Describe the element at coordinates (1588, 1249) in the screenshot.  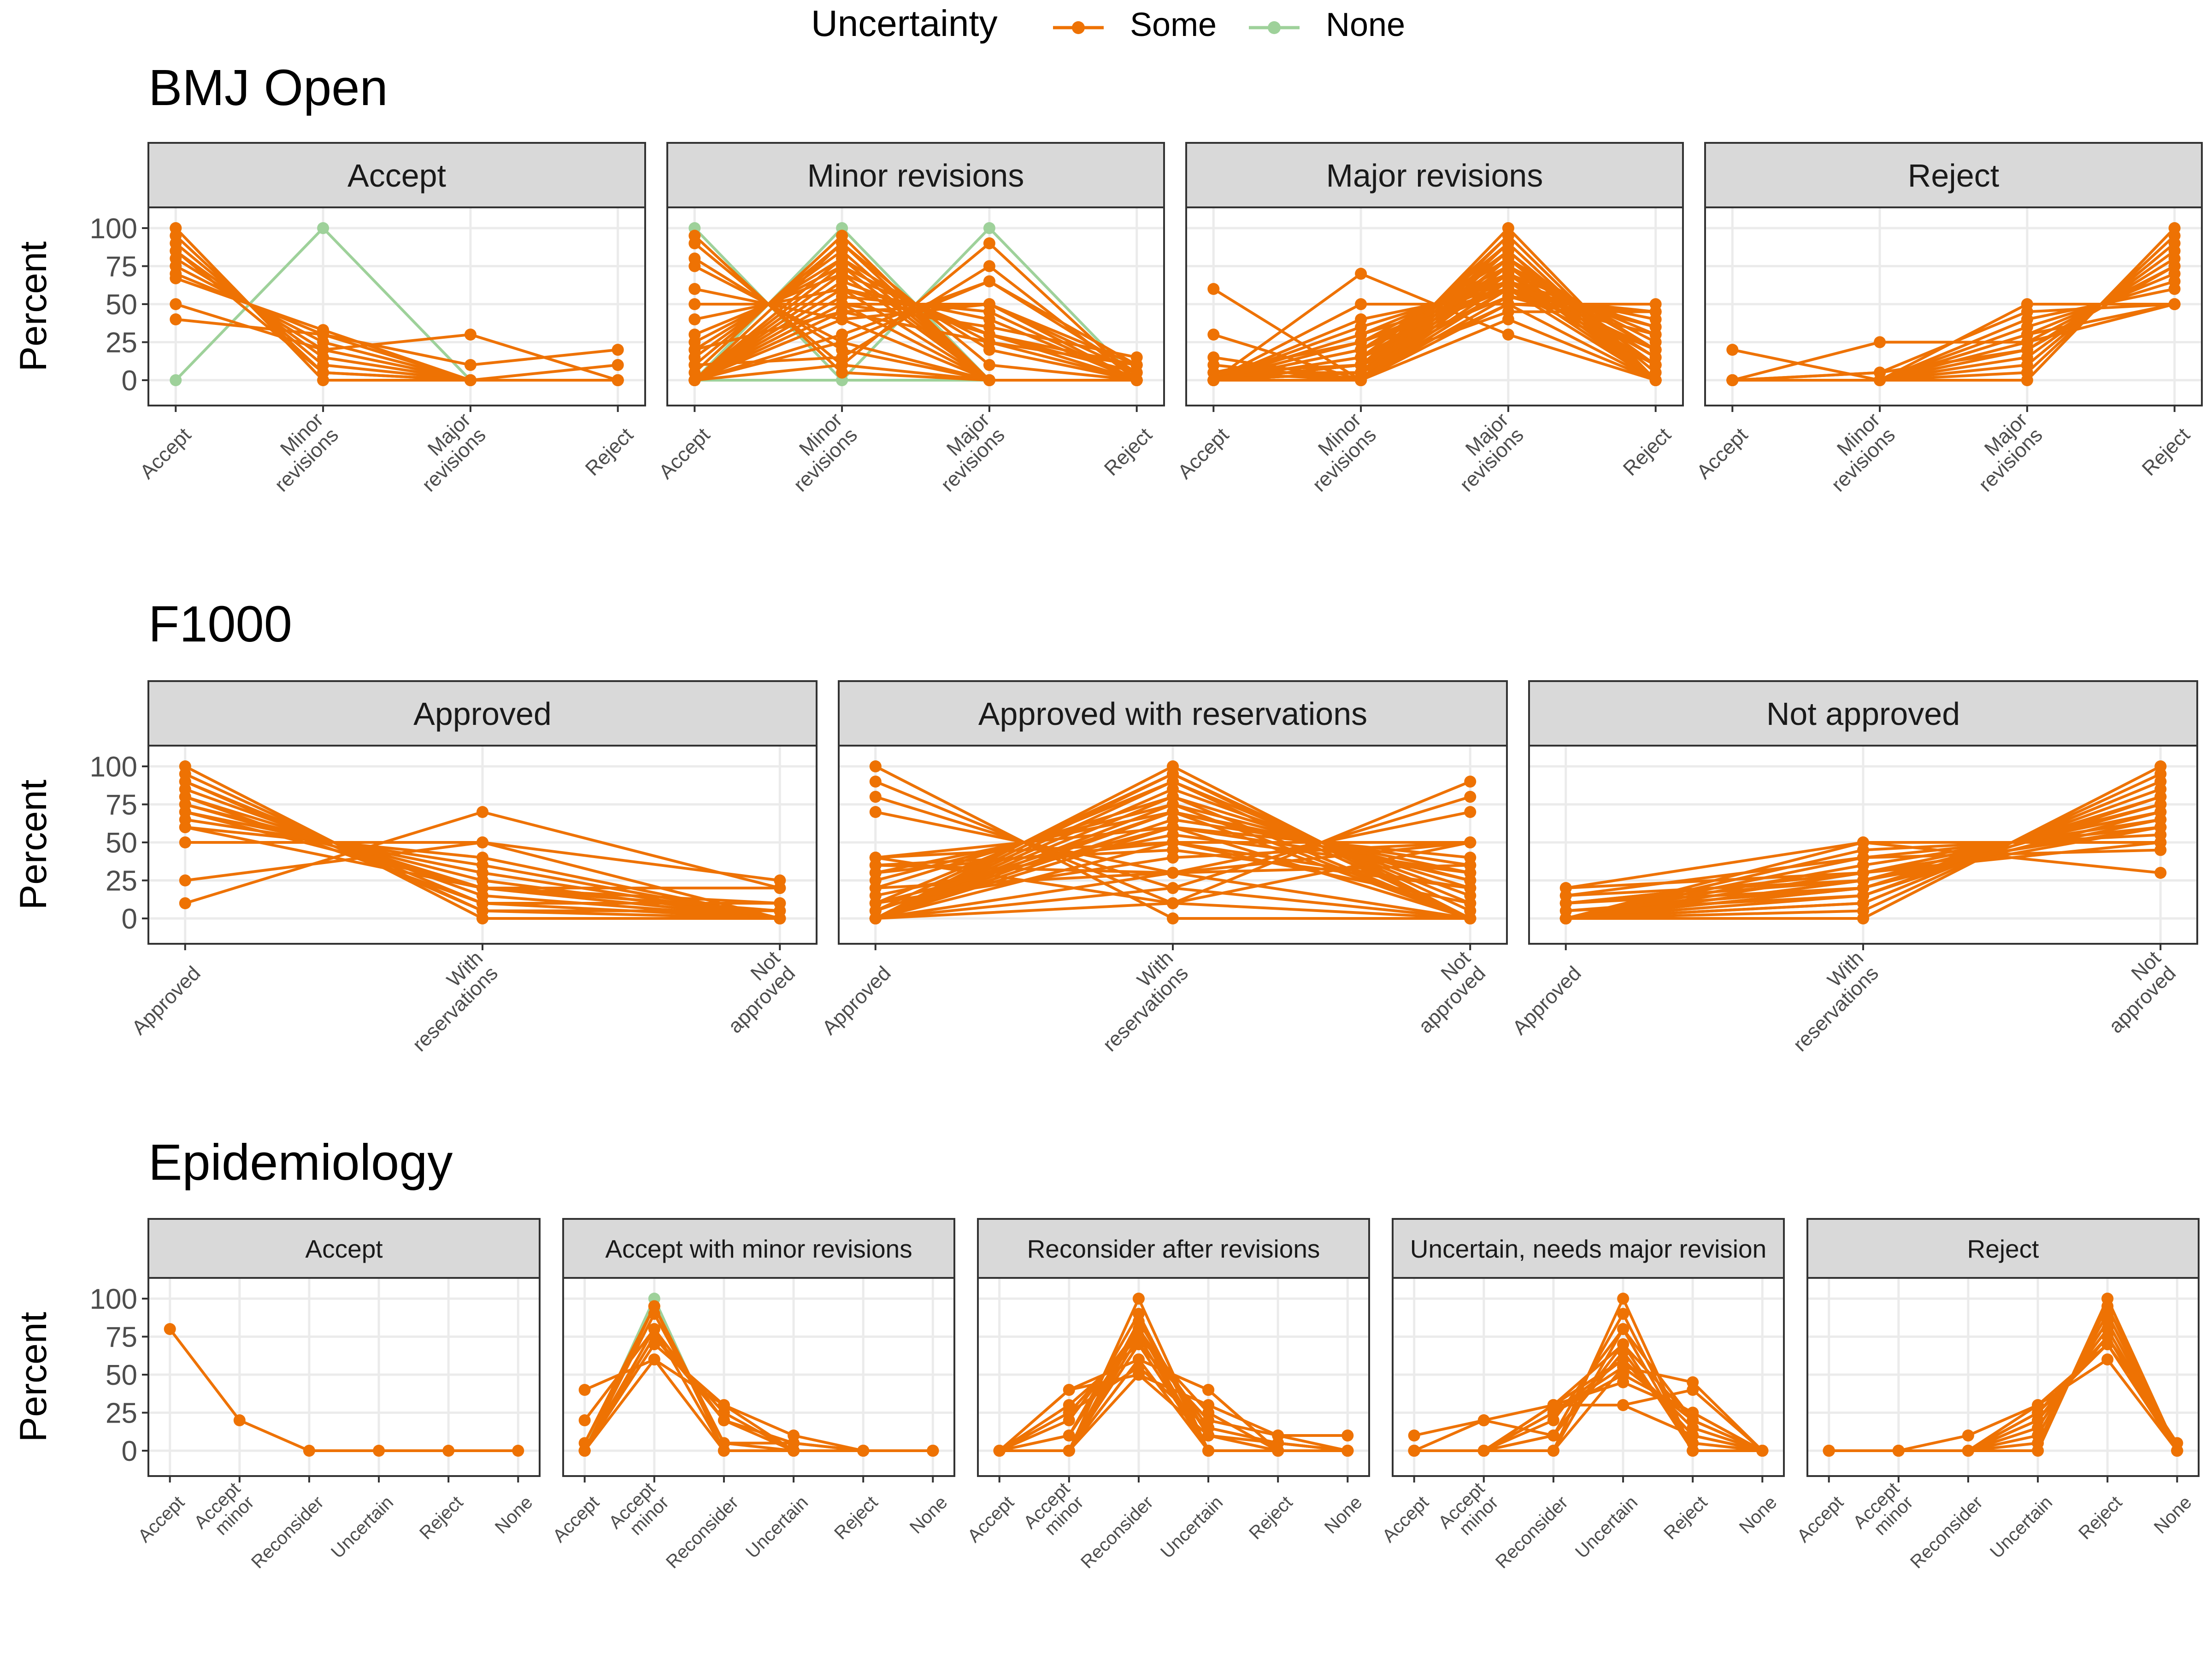
I see `facet-strip-label: Uncertain, needs major revision` at that location.